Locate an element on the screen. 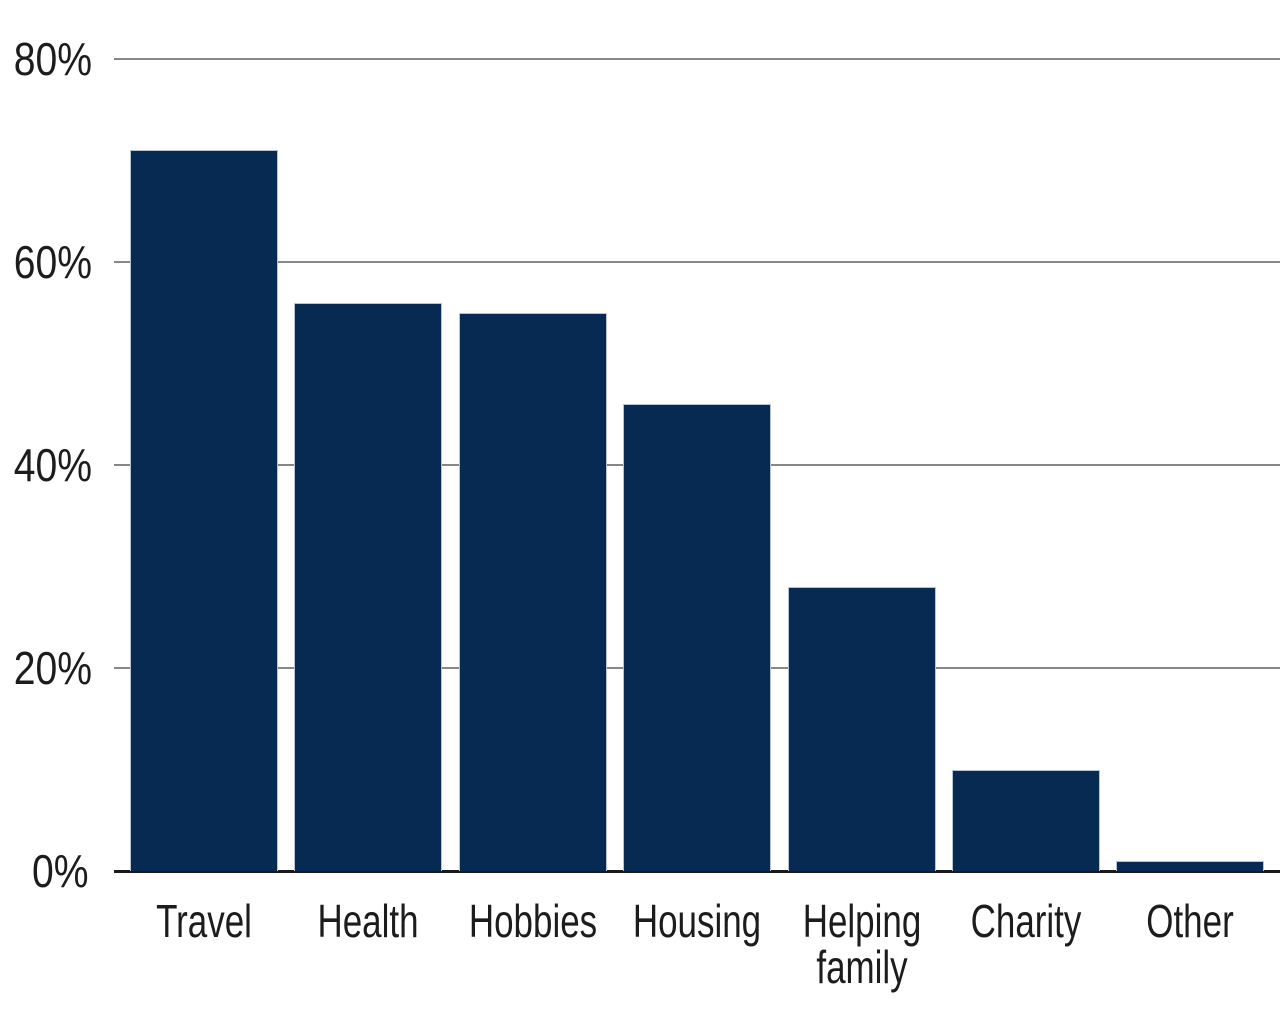 Image resolution: width=1280 pixels, height=1027 pixels. bar-housing is located at coordinates (697, 637).